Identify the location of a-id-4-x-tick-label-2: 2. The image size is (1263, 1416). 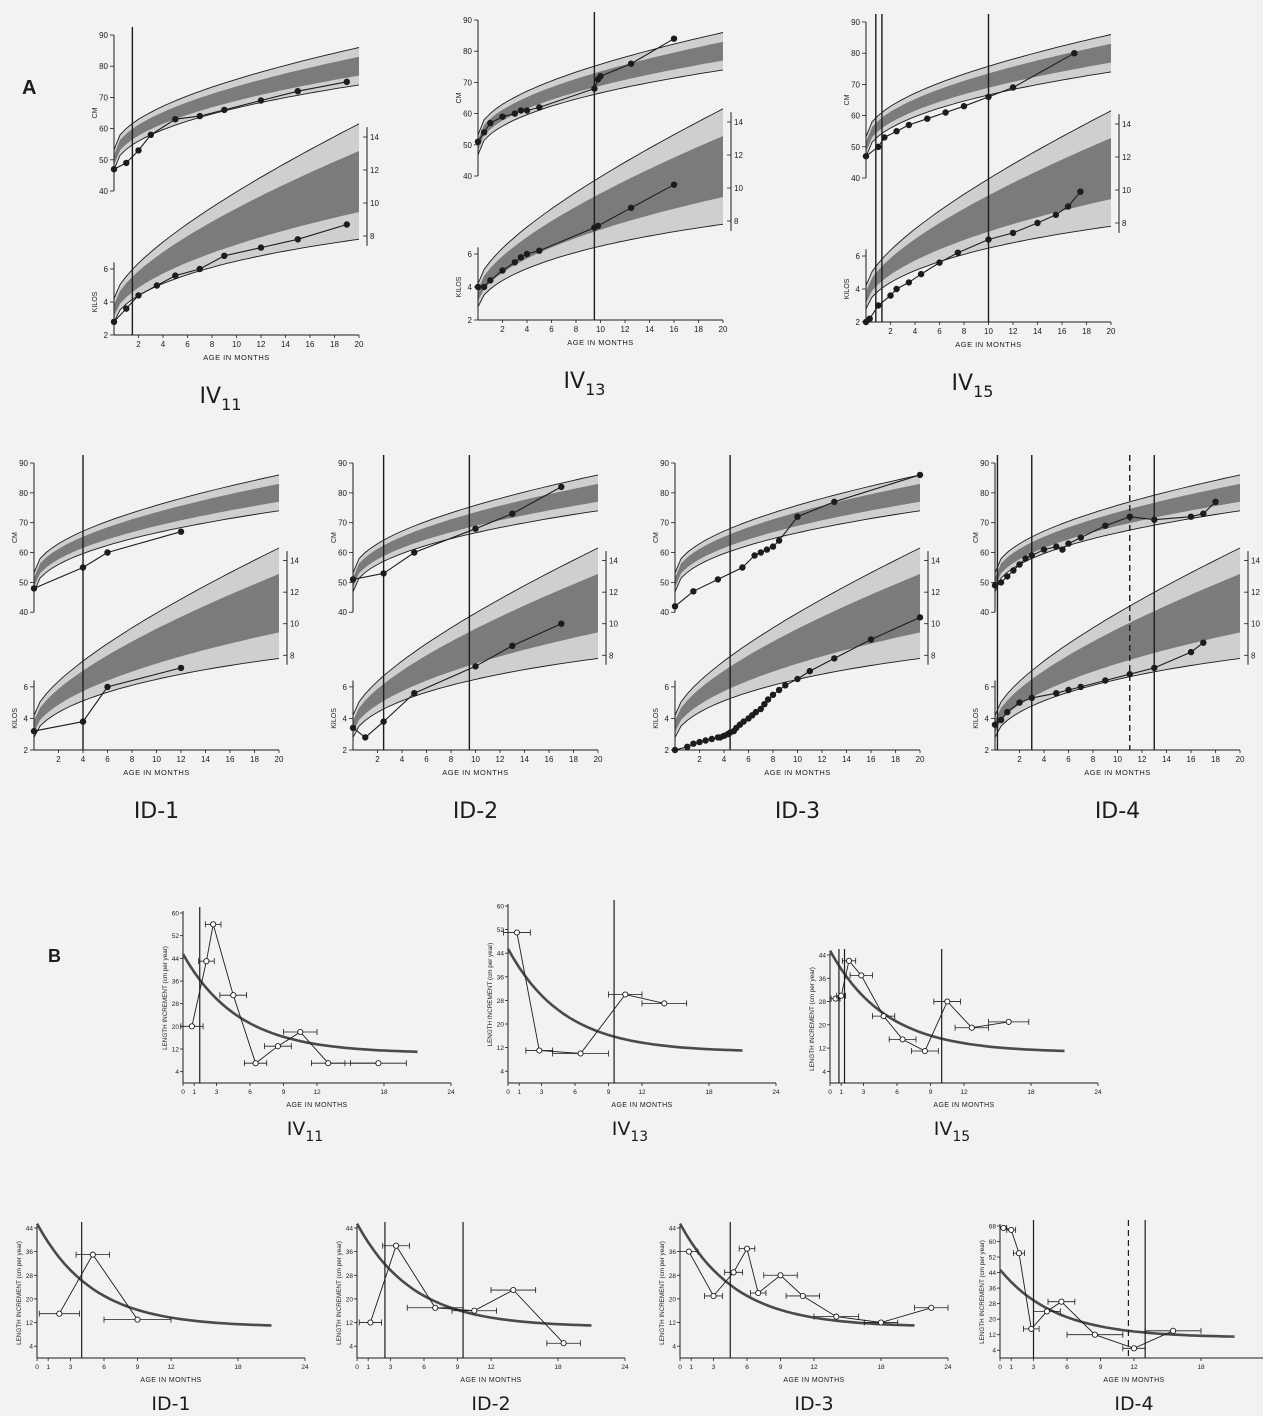
(1019, 759).